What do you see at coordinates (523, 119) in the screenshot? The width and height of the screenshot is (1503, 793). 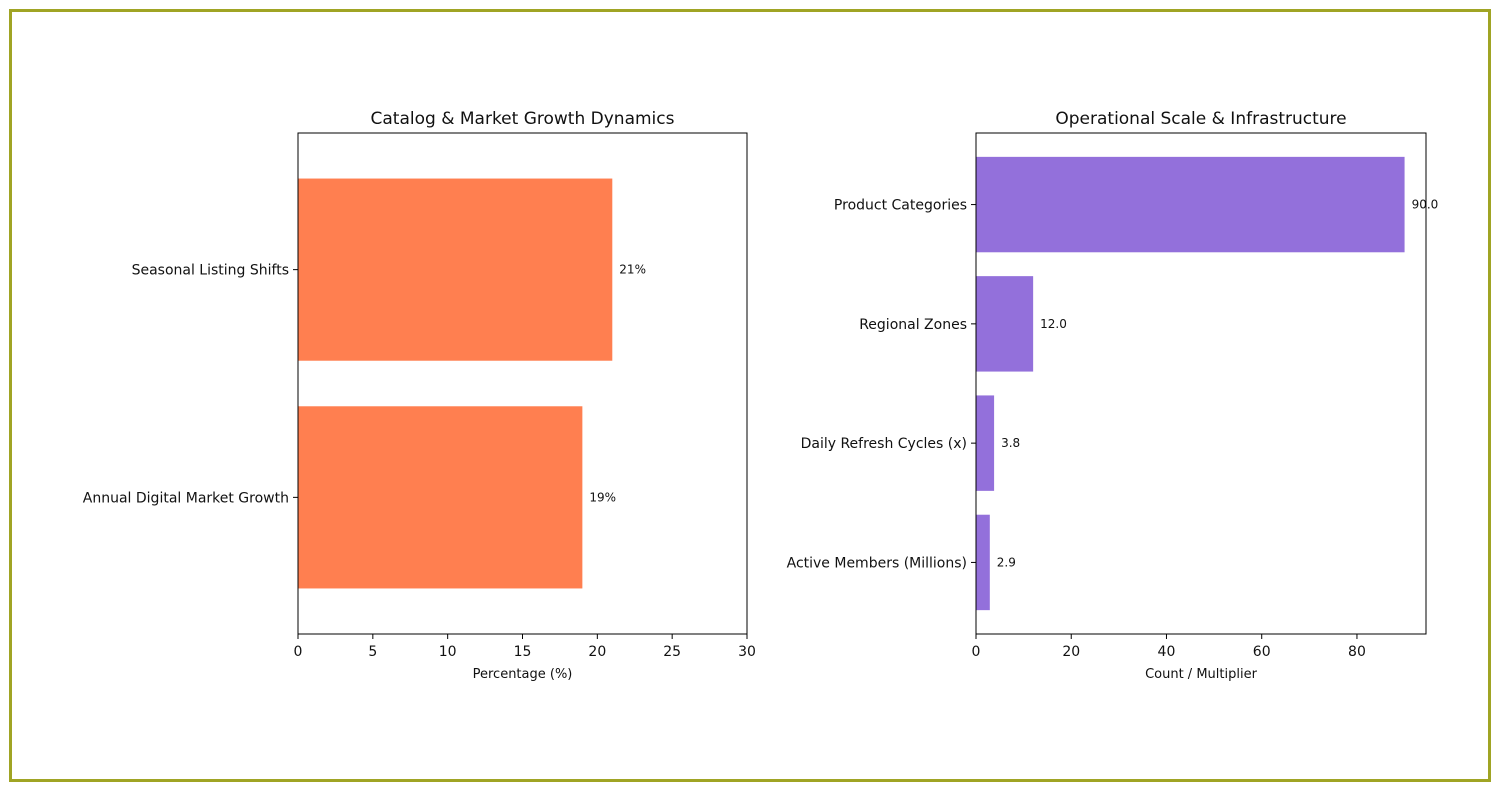 I see `chart-title: Catalog & Market Growth Dynamics` at bounding box center [523, 119].